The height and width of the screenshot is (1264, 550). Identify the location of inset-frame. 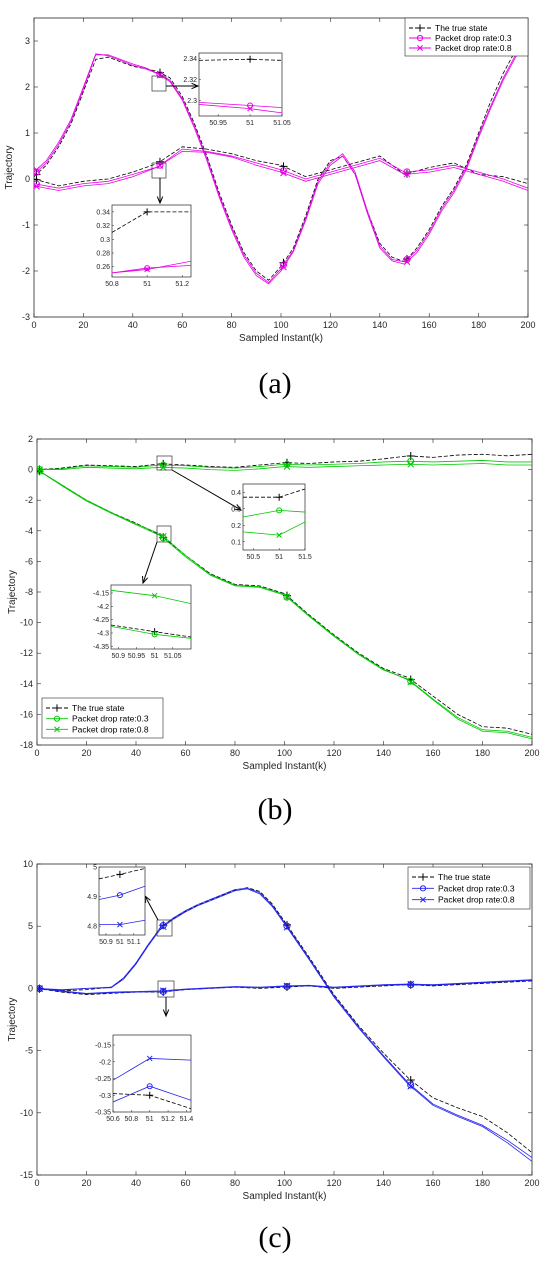
(274, 517).